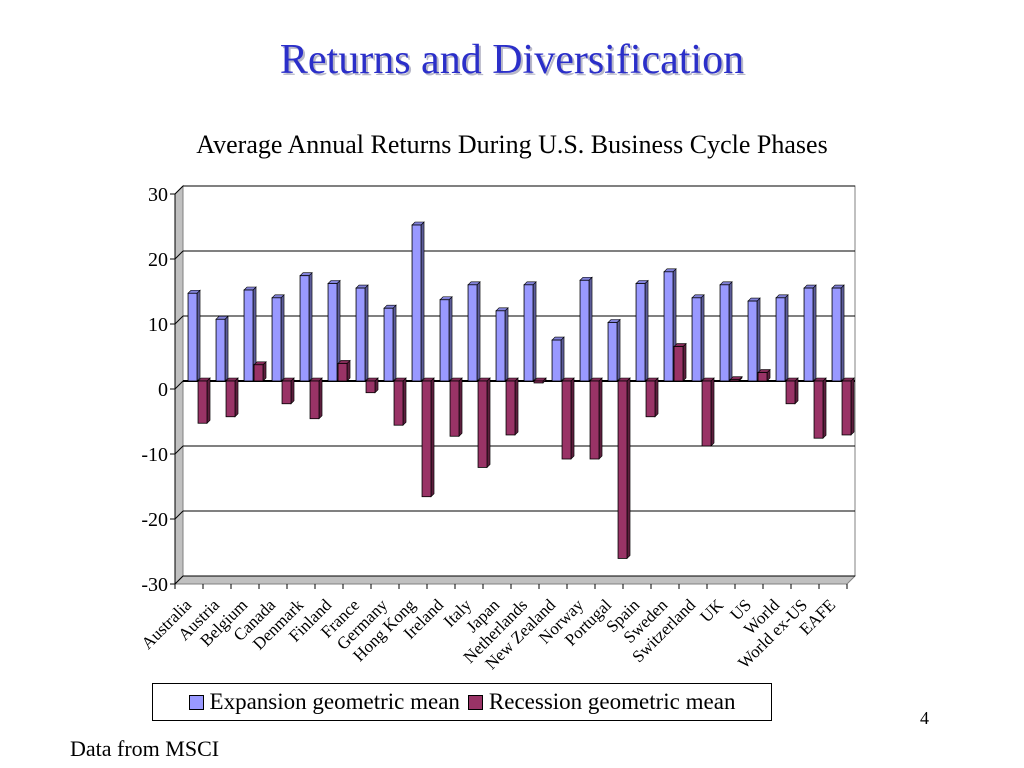 Image resolution: width=1024 pixels, height=768 pixels. What do you see at coordinates (196, 702) in the screenshot?
I see `legend-swatch-expansion` at bounding box center [196, 702].